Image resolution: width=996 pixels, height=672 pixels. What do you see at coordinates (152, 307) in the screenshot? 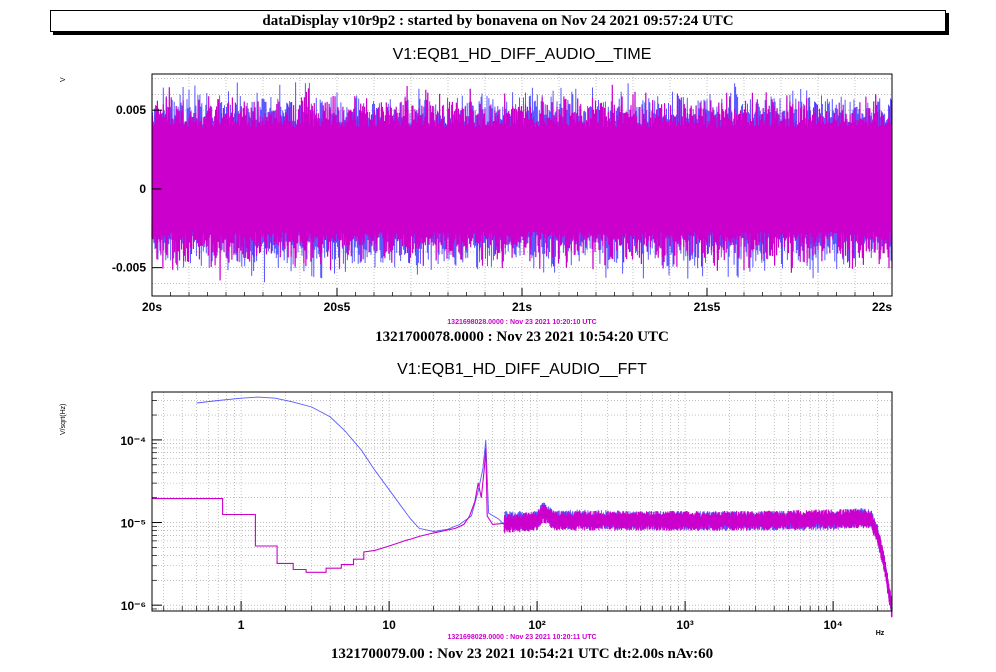
I see `time-x-tick-label: 20s` at bounding box center [152, 307].